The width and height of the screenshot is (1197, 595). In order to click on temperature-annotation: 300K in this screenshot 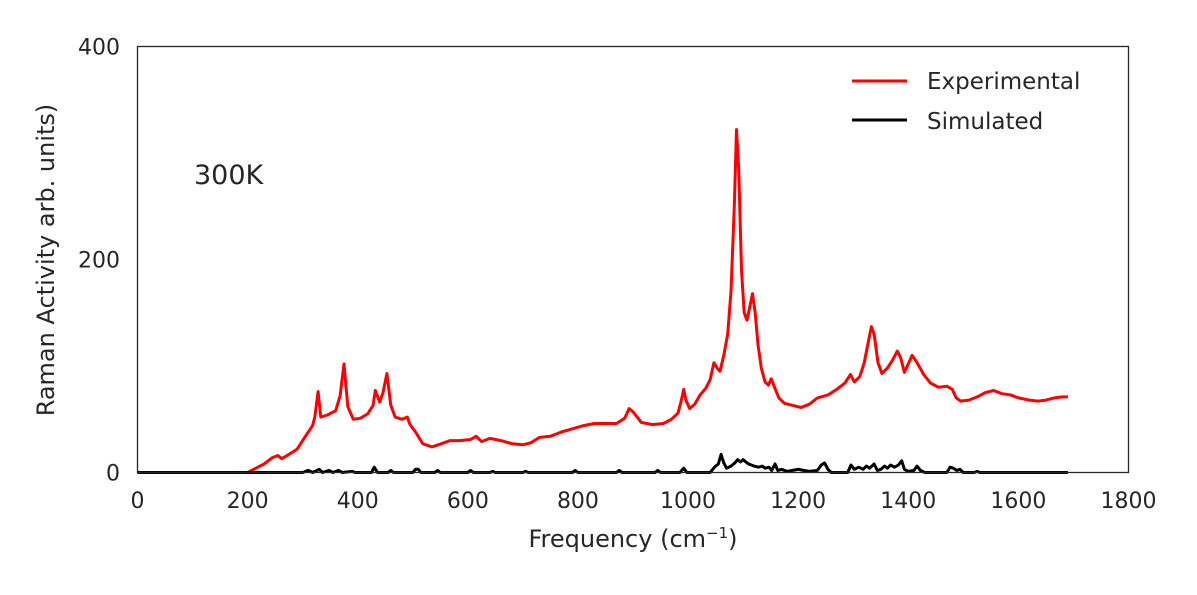, I will do `click(229, 175)`.